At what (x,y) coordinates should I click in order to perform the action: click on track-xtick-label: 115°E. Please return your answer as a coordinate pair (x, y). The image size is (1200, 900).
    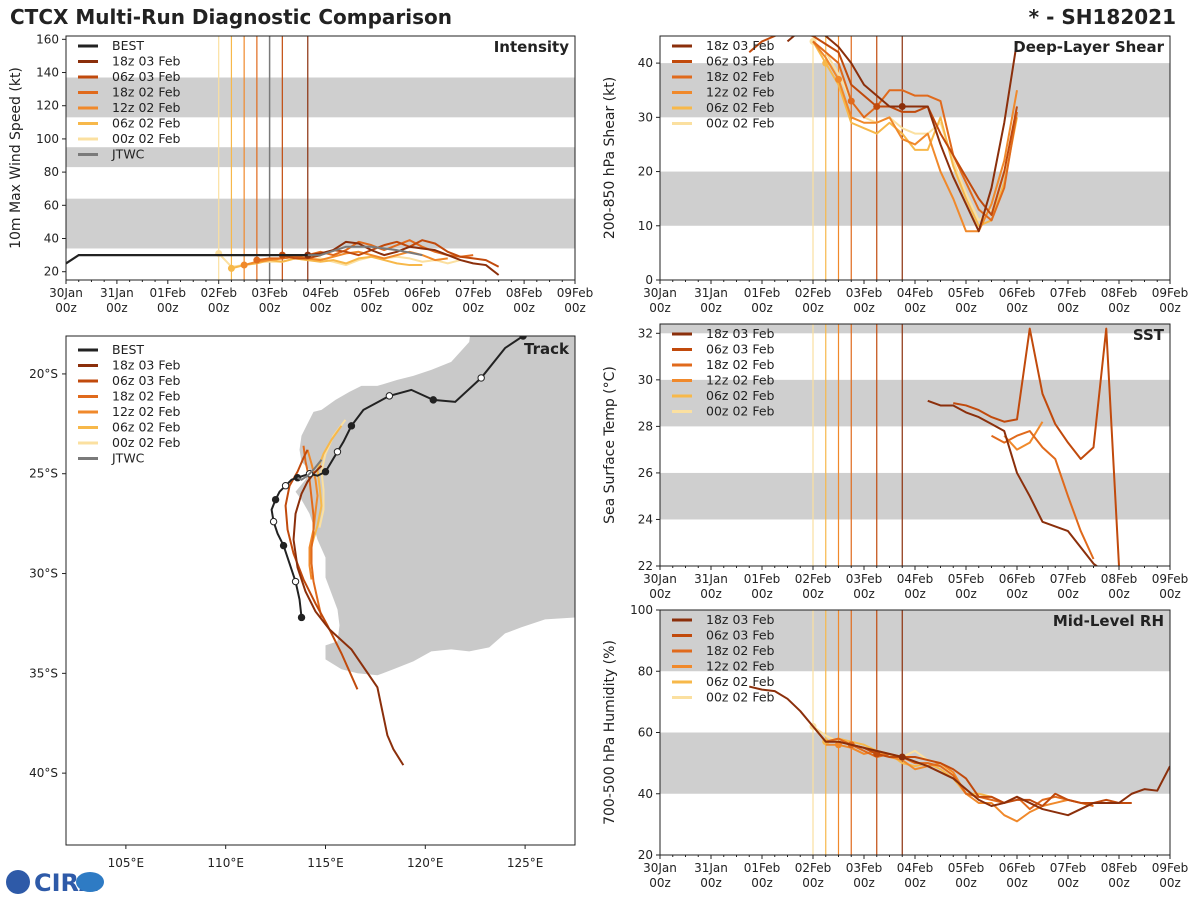
    Looking at the image, I should click on (325, 863).